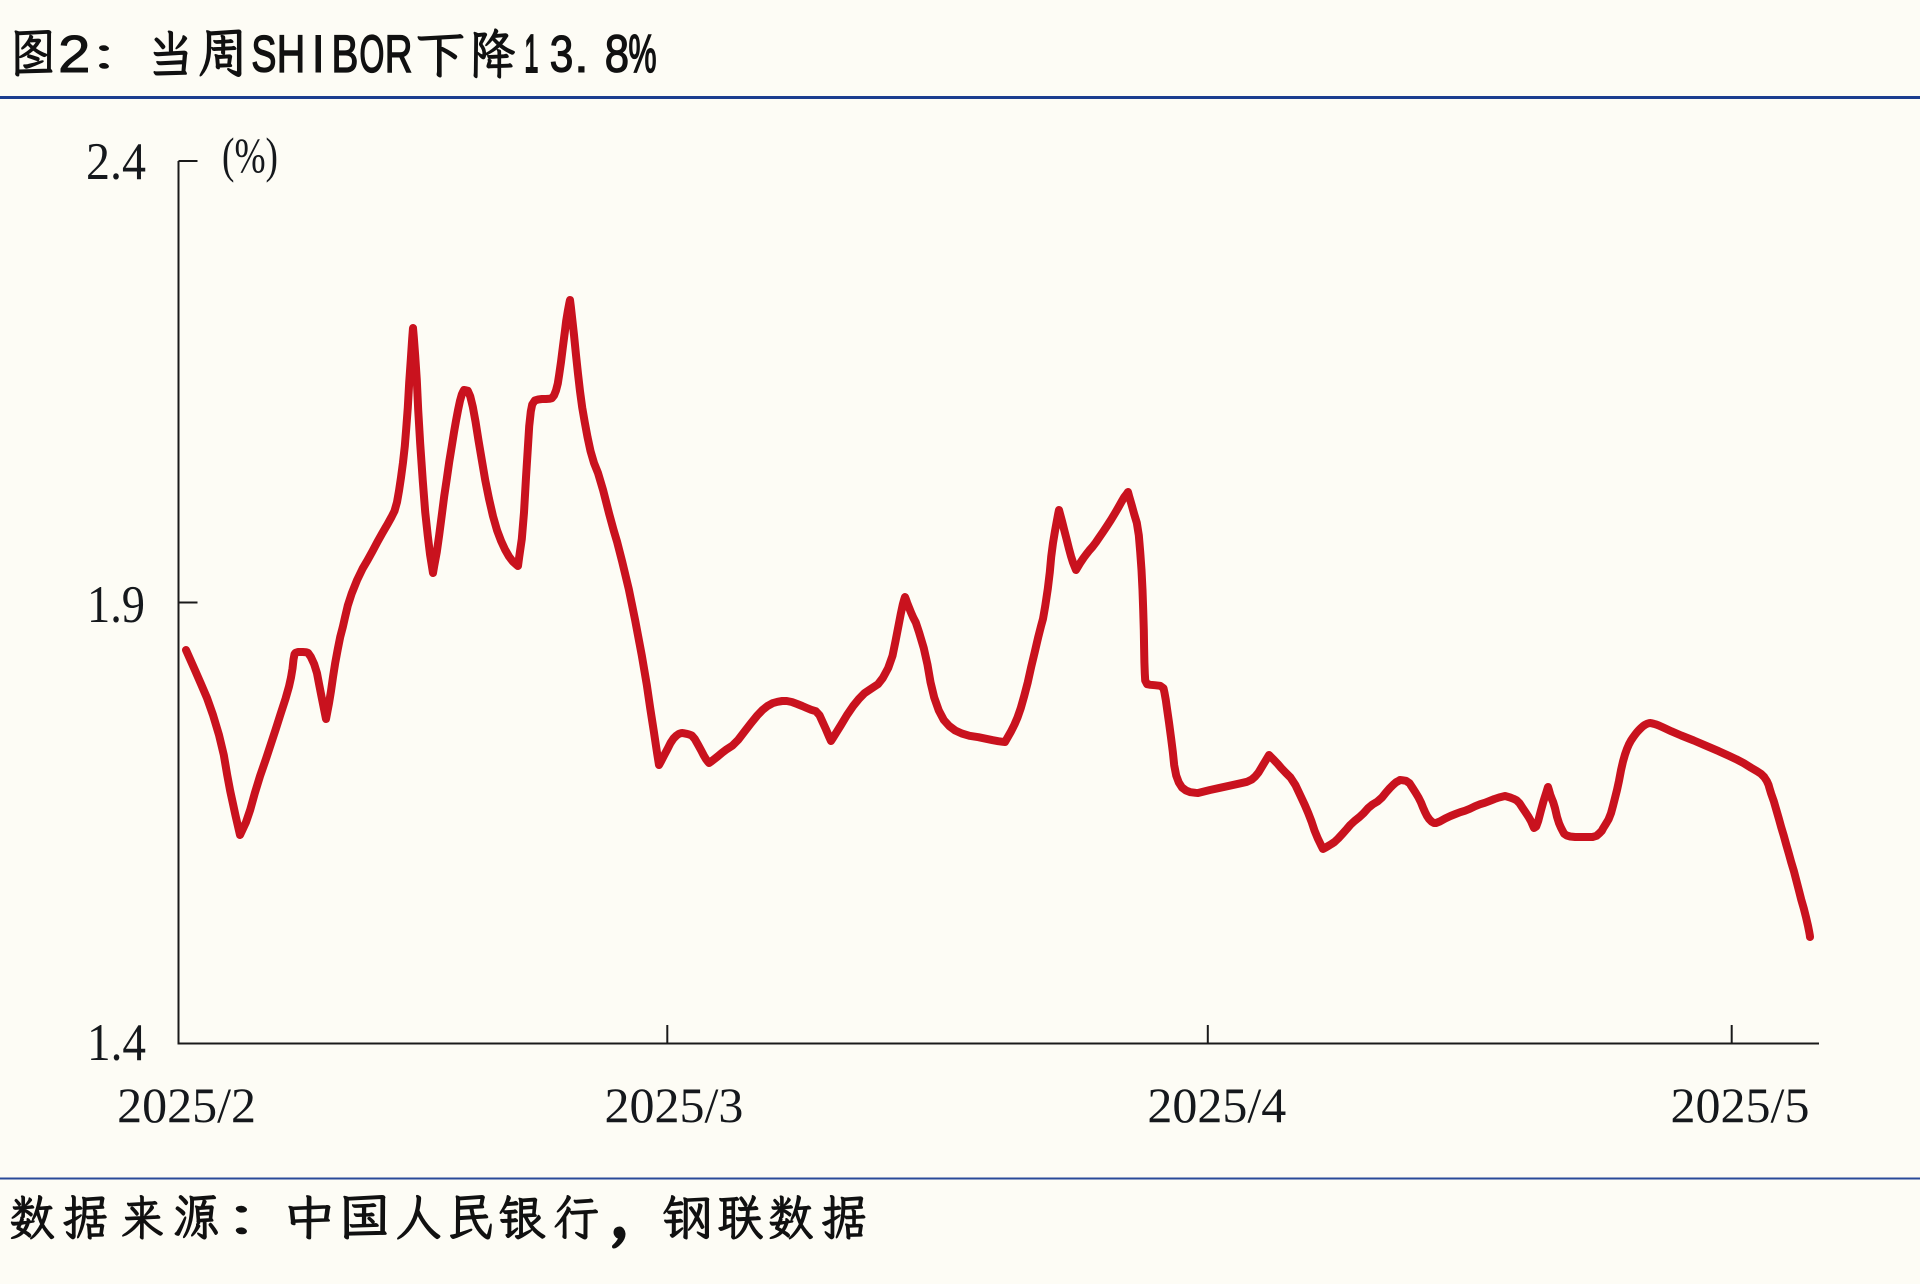  I want to click on svg-text: 2025/5, so click(1740, 1105).